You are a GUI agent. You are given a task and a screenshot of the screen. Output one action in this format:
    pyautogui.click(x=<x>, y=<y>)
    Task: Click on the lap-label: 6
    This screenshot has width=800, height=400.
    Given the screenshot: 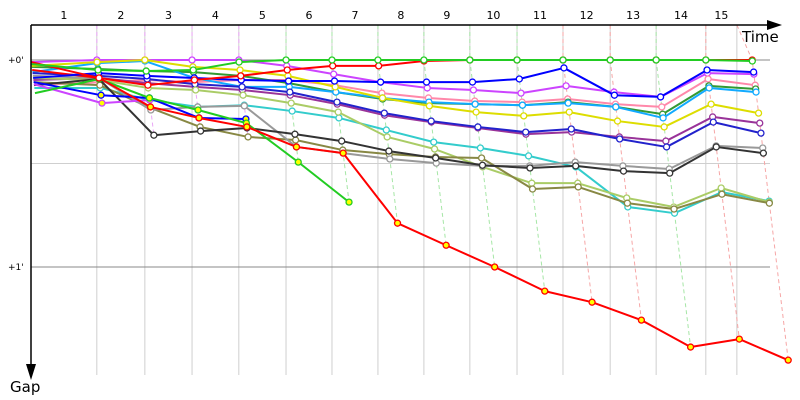 What is the action you would take?
    pyautogui.click(x=309, y=15)
    